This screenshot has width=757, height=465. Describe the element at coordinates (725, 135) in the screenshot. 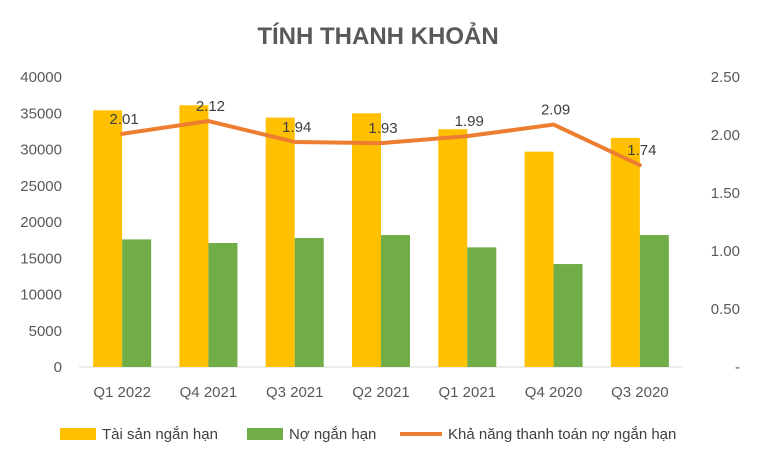

I see `y-right-tick-label-4: 2.00` at that location.